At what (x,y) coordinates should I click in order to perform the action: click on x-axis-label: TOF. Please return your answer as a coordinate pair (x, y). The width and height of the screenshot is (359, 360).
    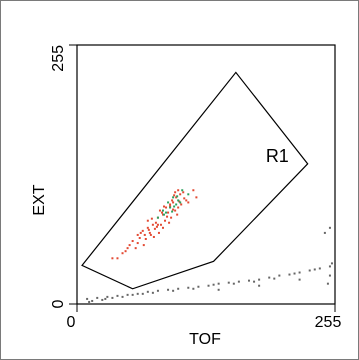
    Looking at the image, I should click on (205, 339).